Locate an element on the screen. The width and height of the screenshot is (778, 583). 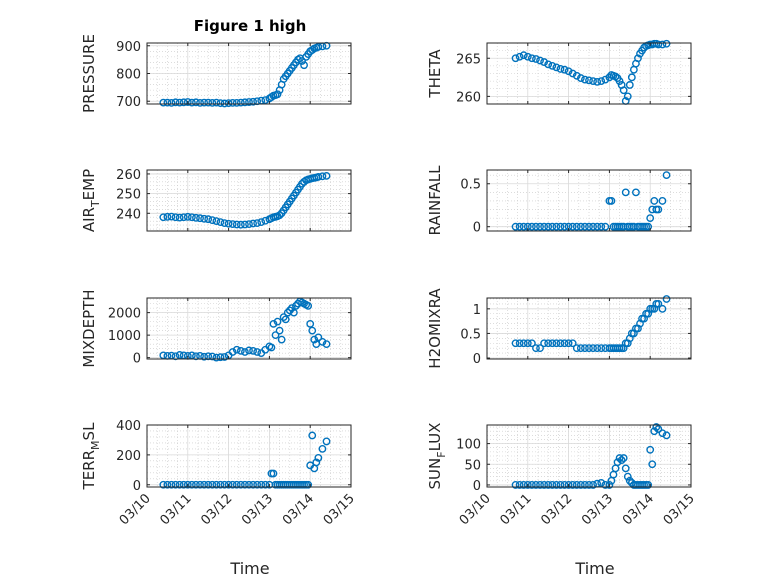
y-tick-label: 700 is located at coordinates (128, 102).